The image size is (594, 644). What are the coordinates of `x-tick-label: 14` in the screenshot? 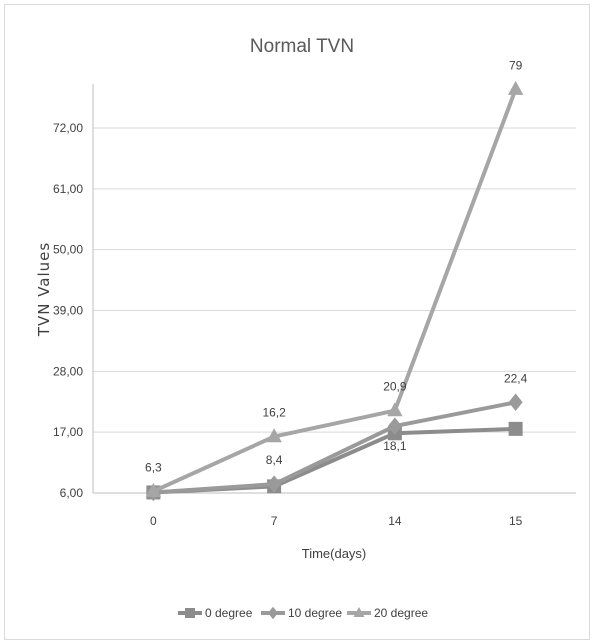 It's located at (395, 521).